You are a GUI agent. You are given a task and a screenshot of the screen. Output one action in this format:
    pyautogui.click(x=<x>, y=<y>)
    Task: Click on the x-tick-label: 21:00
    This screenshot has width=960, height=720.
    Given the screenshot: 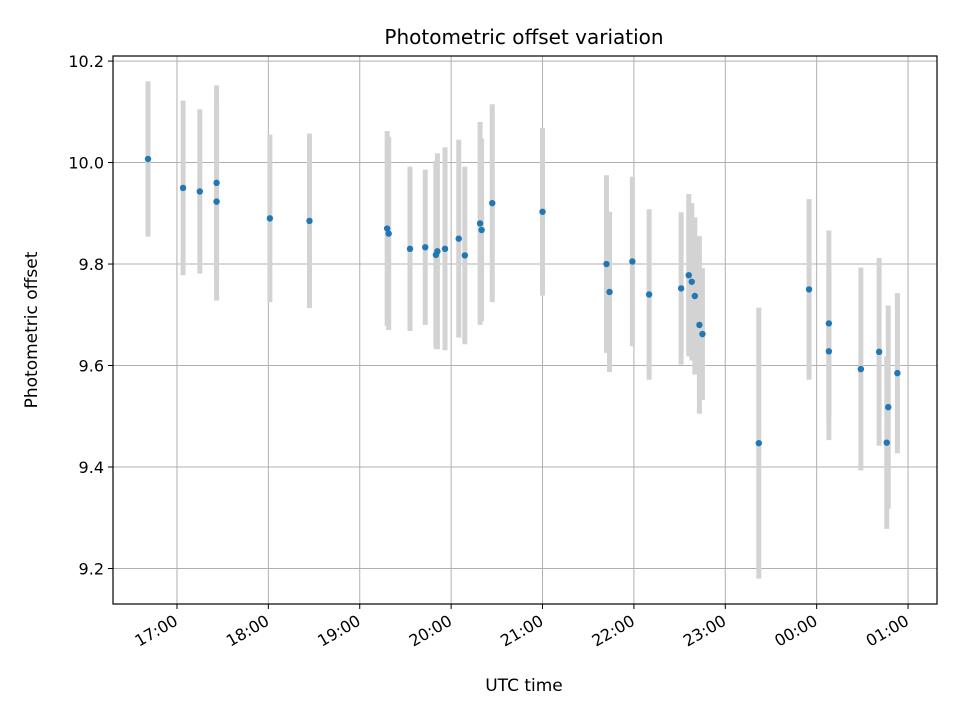 What is the action you would take?
    pyautogui.click(x=521, y=631)
    